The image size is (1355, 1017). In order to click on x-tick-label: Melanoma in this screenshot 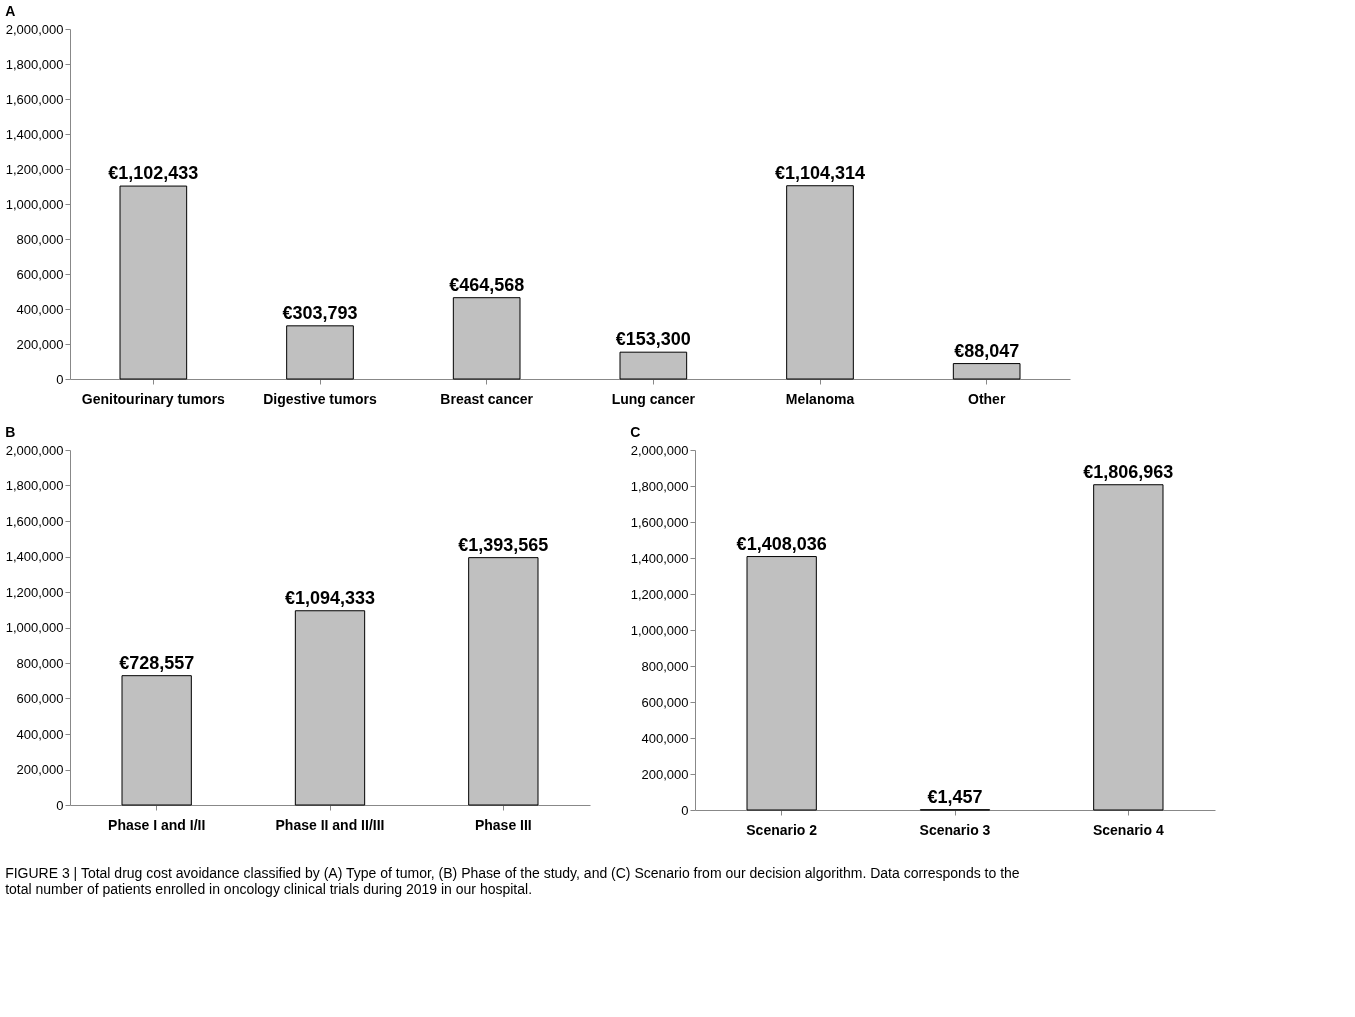, I will do `click(820, 398)`.